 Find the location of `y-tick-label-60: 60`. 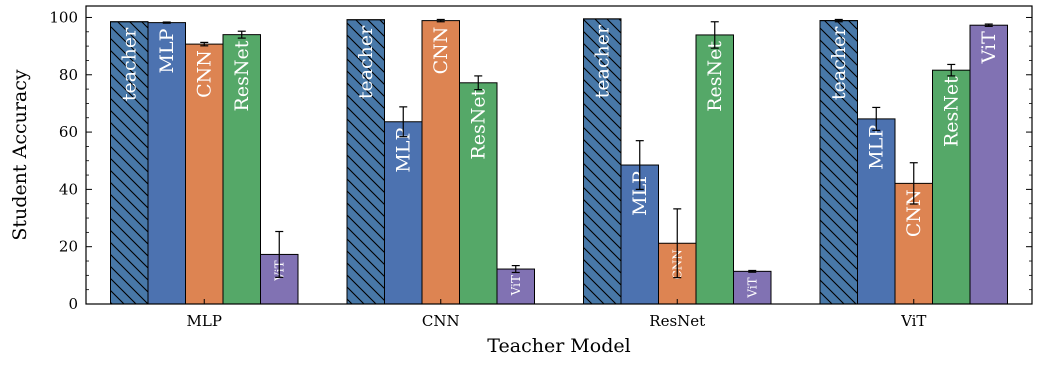

y-tick-label-60: 60 is located at coordinates (68, 132).